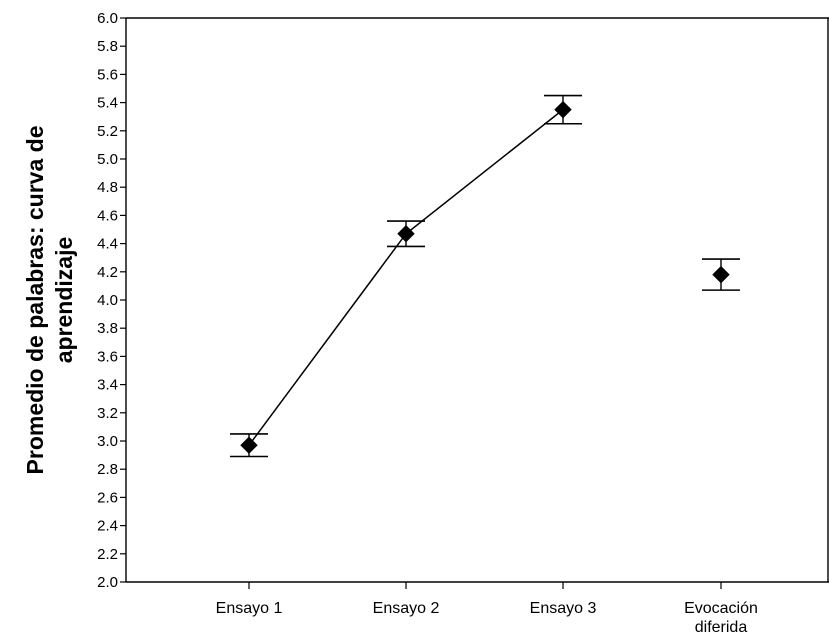  What do you see at coordinates (107, 272) in the screenshot?
I see `y-tick-label: 4.2` at bounding box center [107, 272].